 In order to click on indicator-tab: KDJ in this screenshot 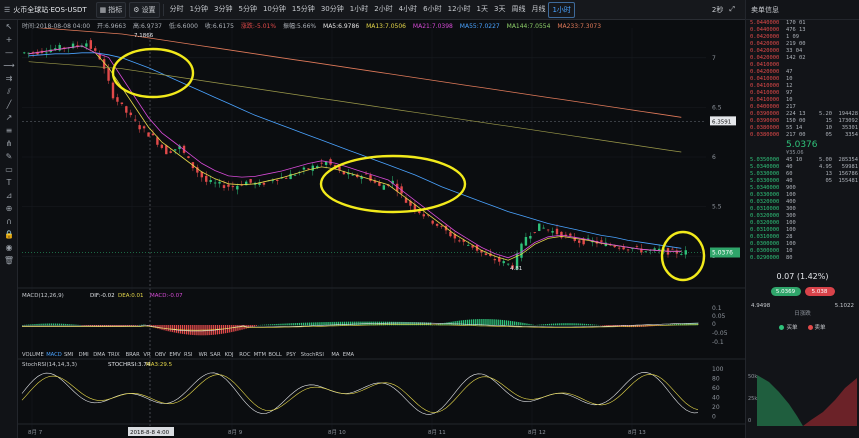, I will do `click(229, 355)`.